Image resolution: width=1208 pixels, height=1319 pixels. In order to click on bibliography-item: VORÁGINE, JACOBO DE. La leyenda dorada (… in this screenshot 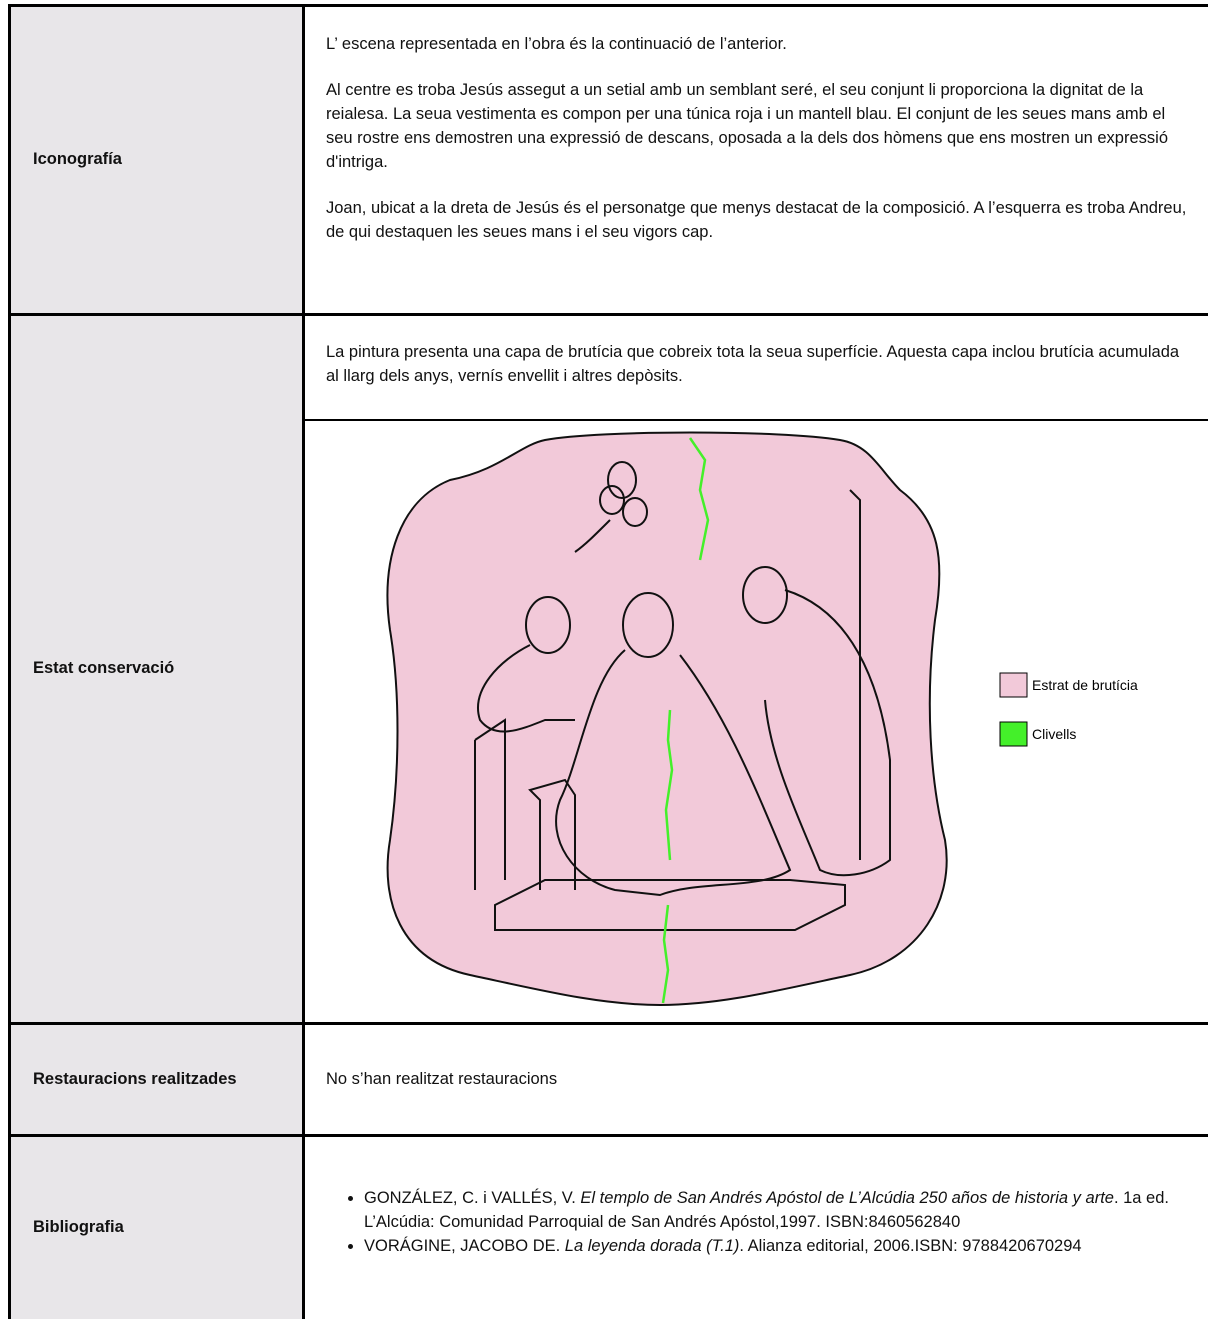, I will do `click(779, 1246)`.